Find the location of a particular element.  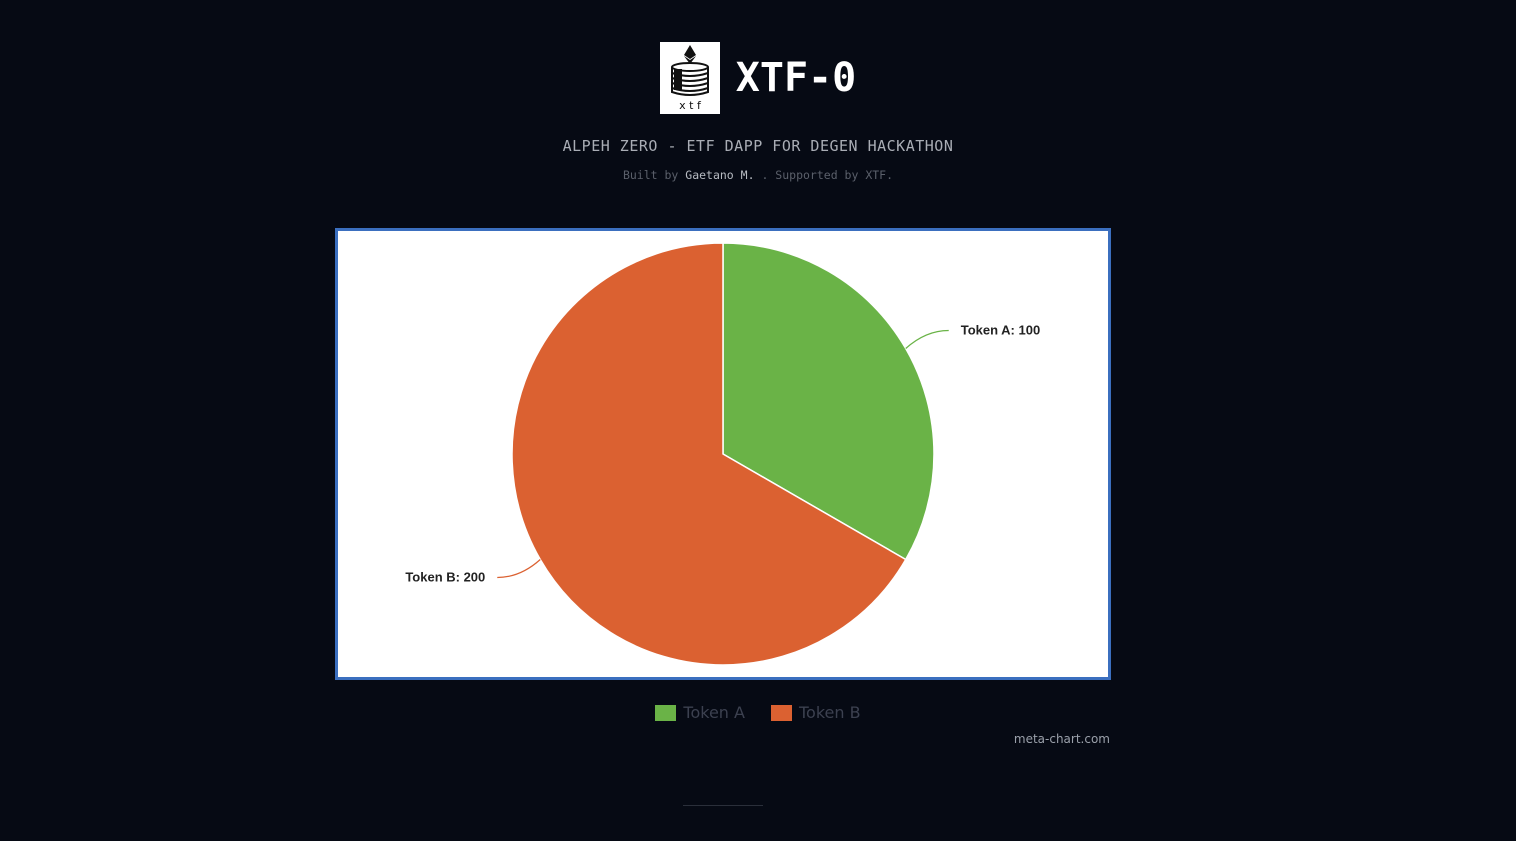

legend-swatch-token-a is located at coordinates (666, 712).